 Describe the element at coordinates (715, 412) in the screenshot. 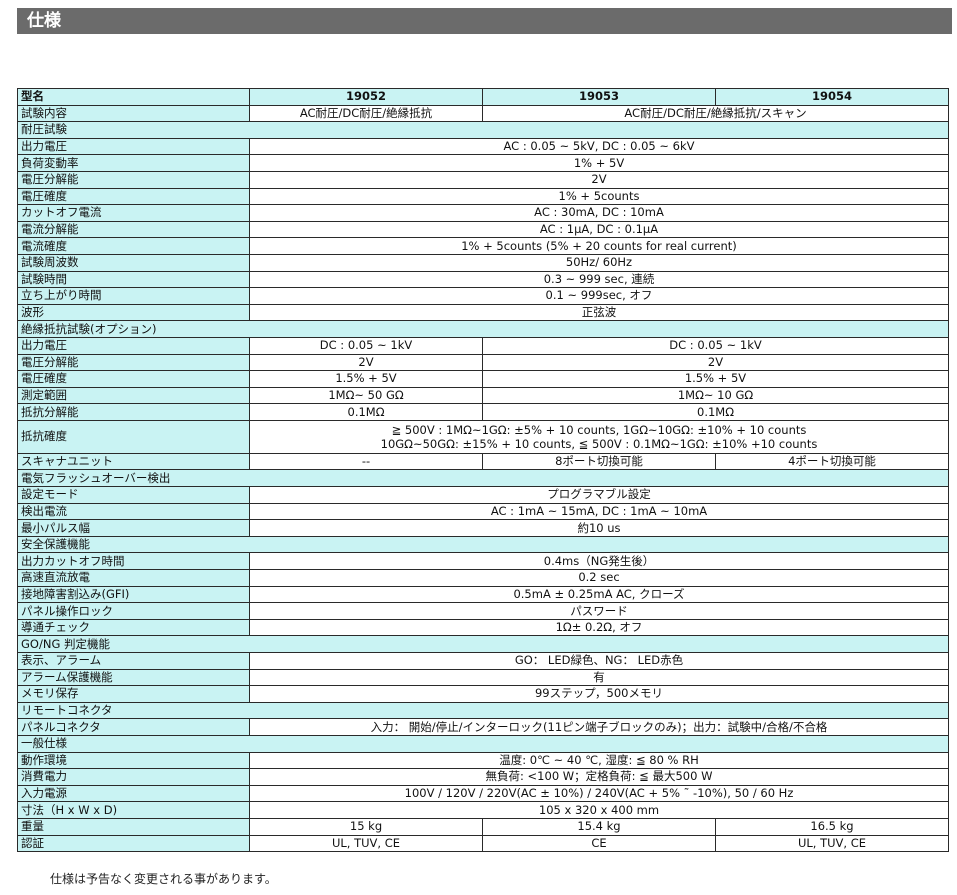

I see `row-value: 0.1MΩ` at that location.